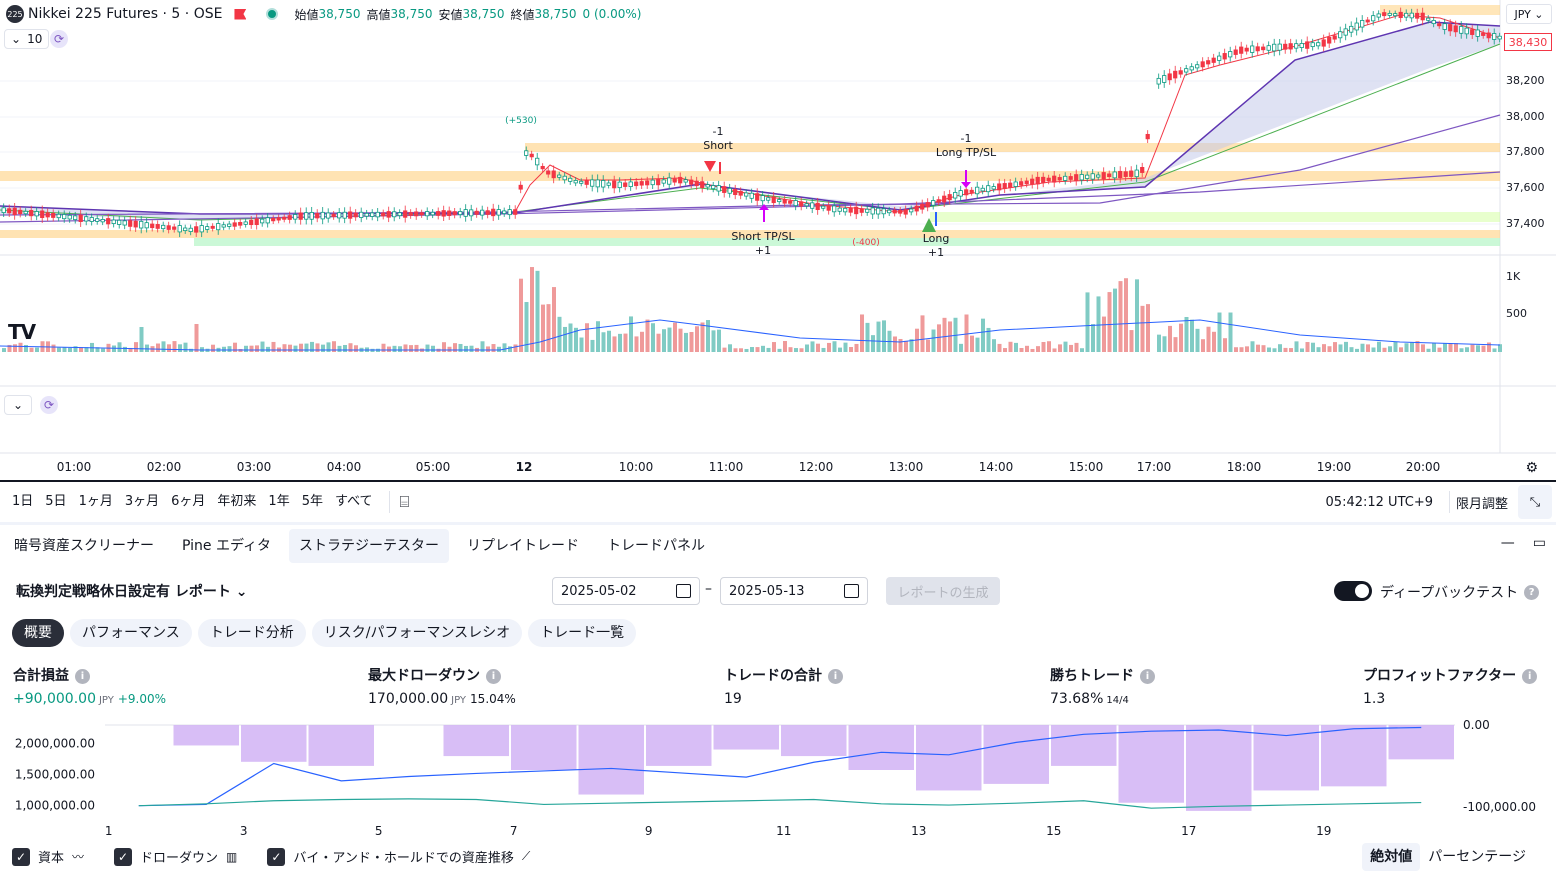  I want to click on percent-mode-button: パーセンテージ, so click(1477, 857).